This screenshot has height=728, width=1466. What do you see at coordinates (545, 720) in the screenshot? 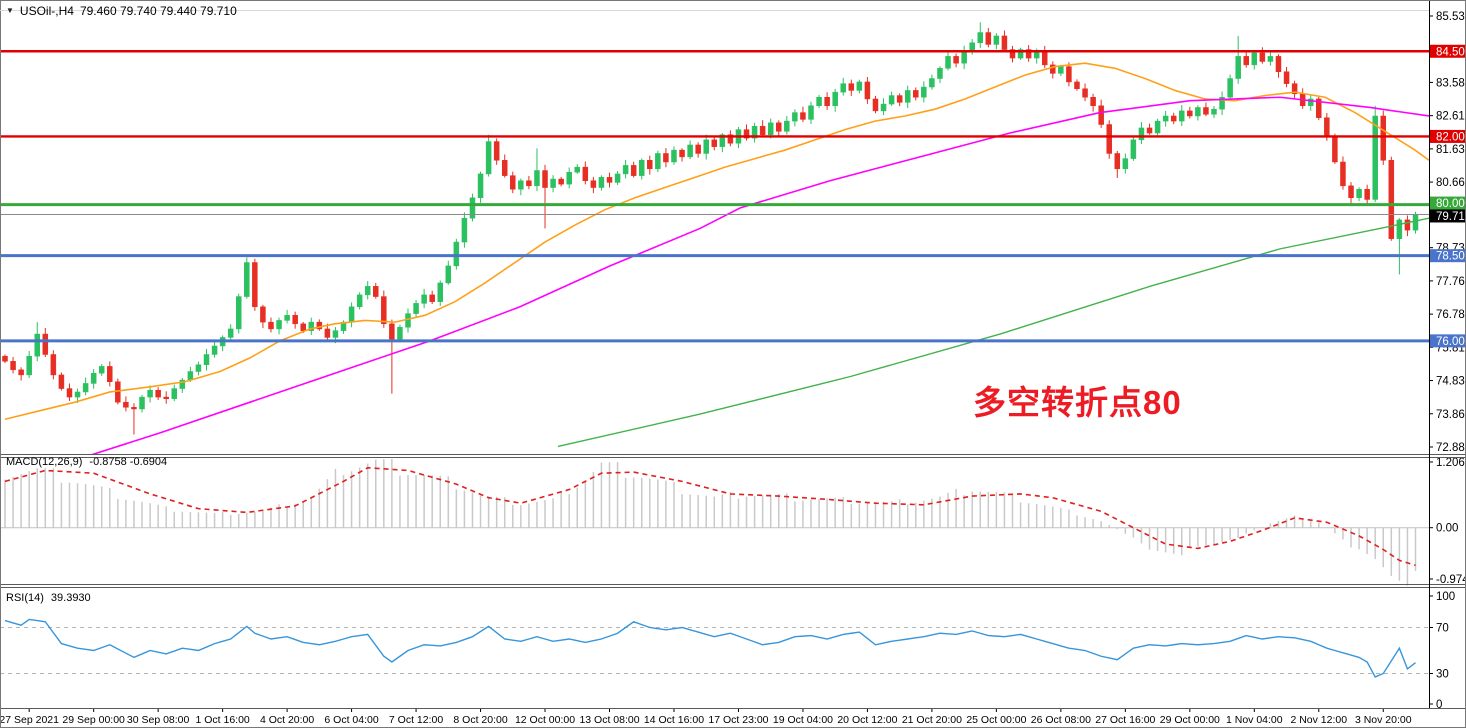
I see `svg-text: 12 Oct 00:00` at bounding box center [545, 720].